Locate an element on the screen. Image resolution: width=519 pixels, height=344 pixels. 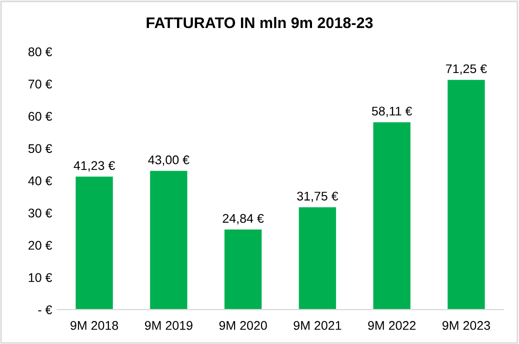
y-tick-label: 20 € is located at coordinates (40, 245).